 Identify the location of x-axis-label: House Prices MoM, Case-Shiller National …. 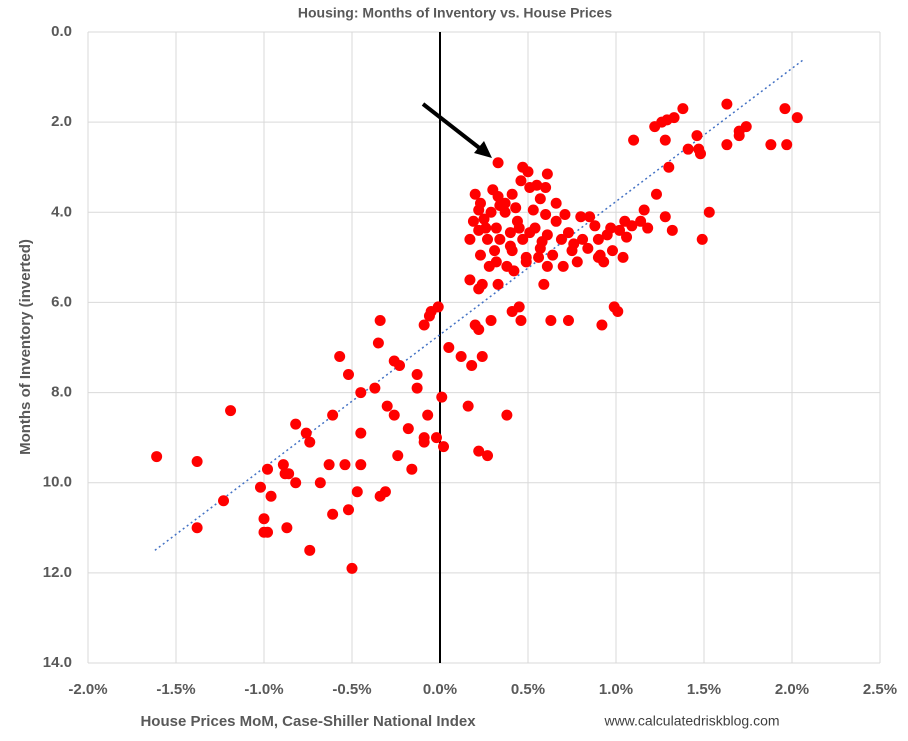
(308, 721).